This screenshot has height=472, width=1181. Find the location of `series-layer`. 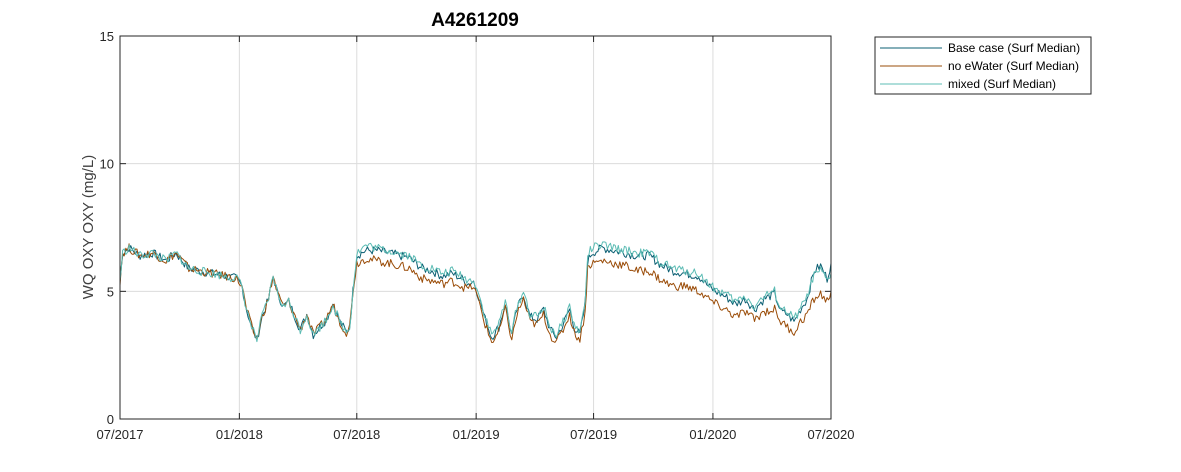

series-layer is located at coordinates (475, 292).